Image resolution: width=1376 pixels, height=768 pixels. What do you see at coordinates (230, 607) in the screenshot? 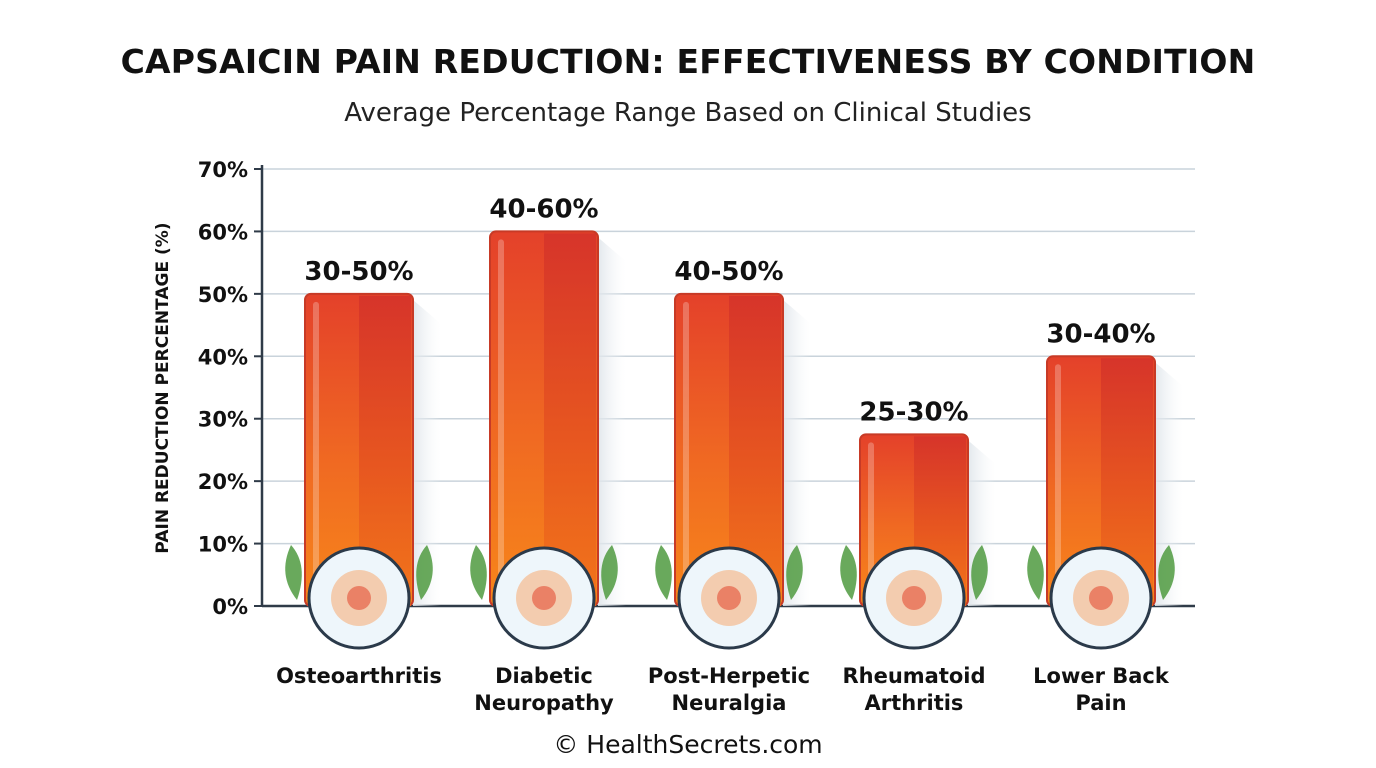
I see `y-tick-label: 0%` at bounding box center [230, 607].